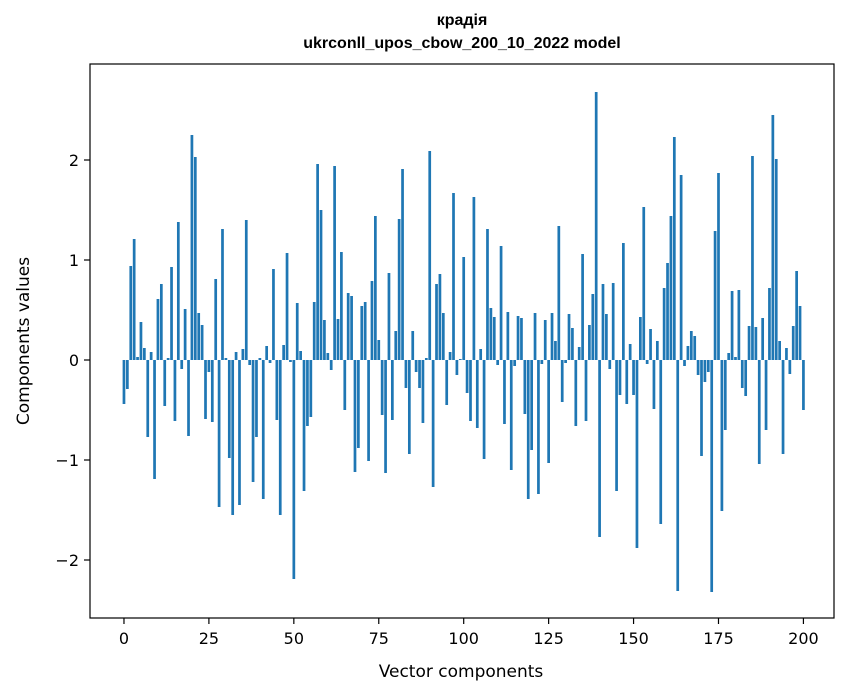  Describe the element at coordinates (24, 341) in the screenshot. I see `y-axis-label: Components values` at that location.